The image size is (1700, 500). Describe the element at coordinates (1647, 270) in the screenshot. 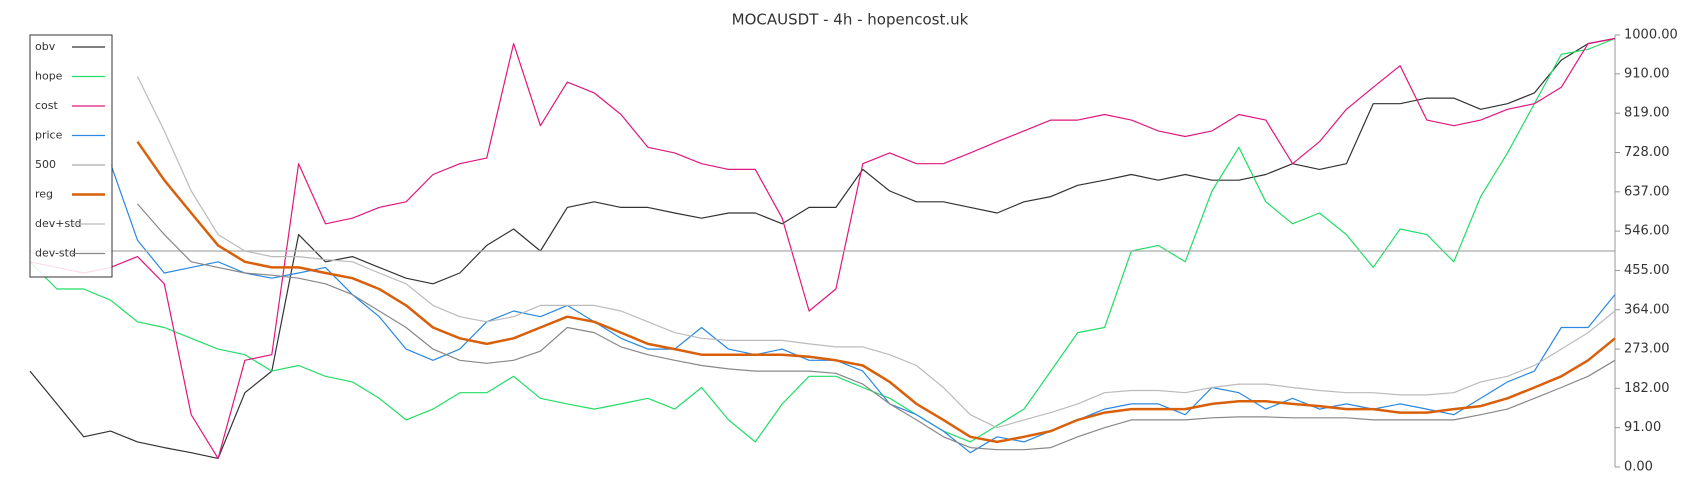

I see `y-tick-label: 455.00` at that location.